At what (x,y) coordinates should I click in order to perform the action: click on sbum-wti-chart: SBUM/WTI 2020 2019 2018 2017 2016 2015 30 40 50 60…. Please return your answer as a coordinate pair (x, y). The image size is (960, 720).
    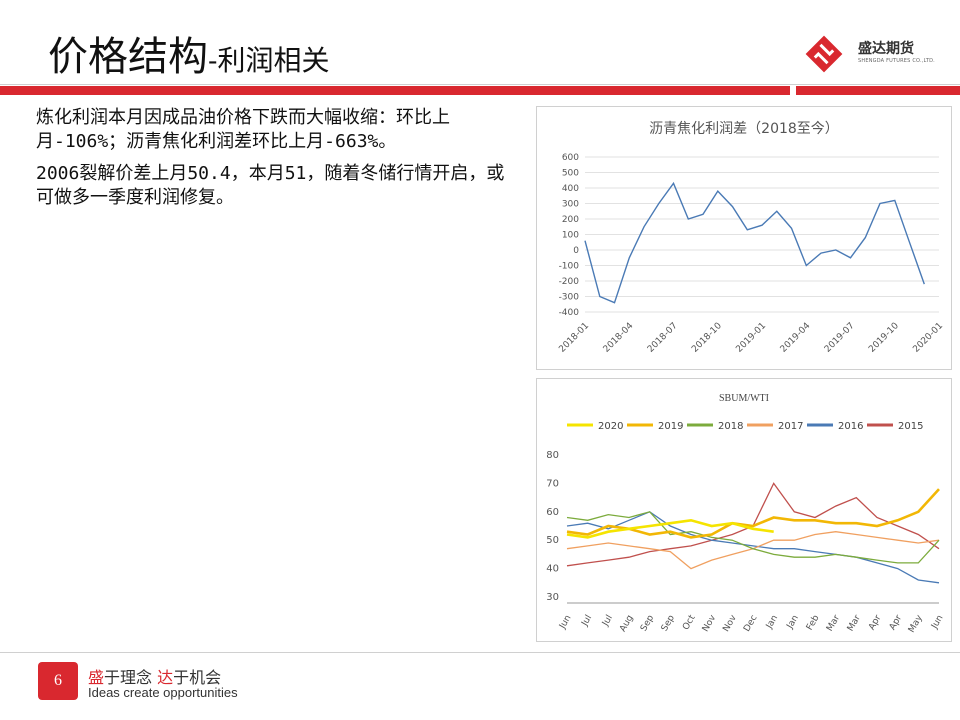
    Looking at the image, I should click on (745, 514).